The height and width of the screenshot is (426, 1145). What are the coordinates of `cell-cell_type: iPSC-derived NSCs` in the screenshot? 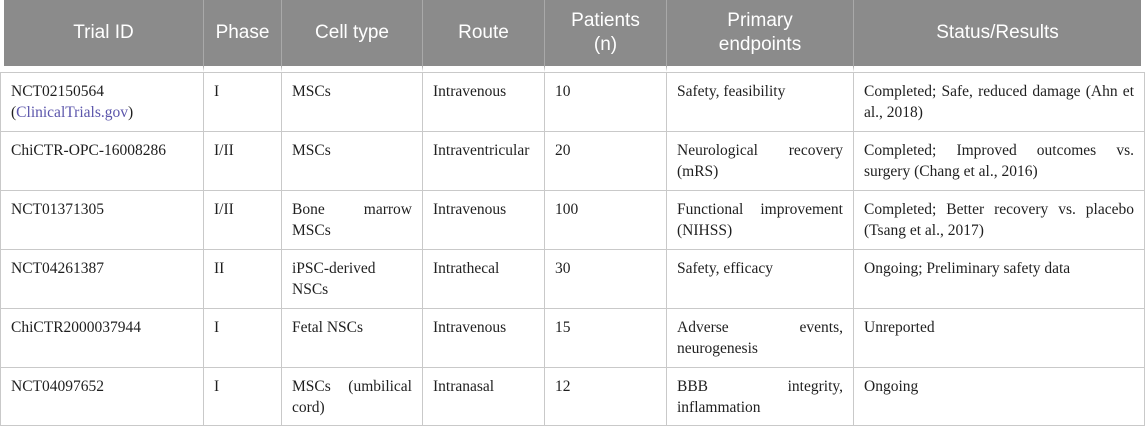 It's located at (351, 278).